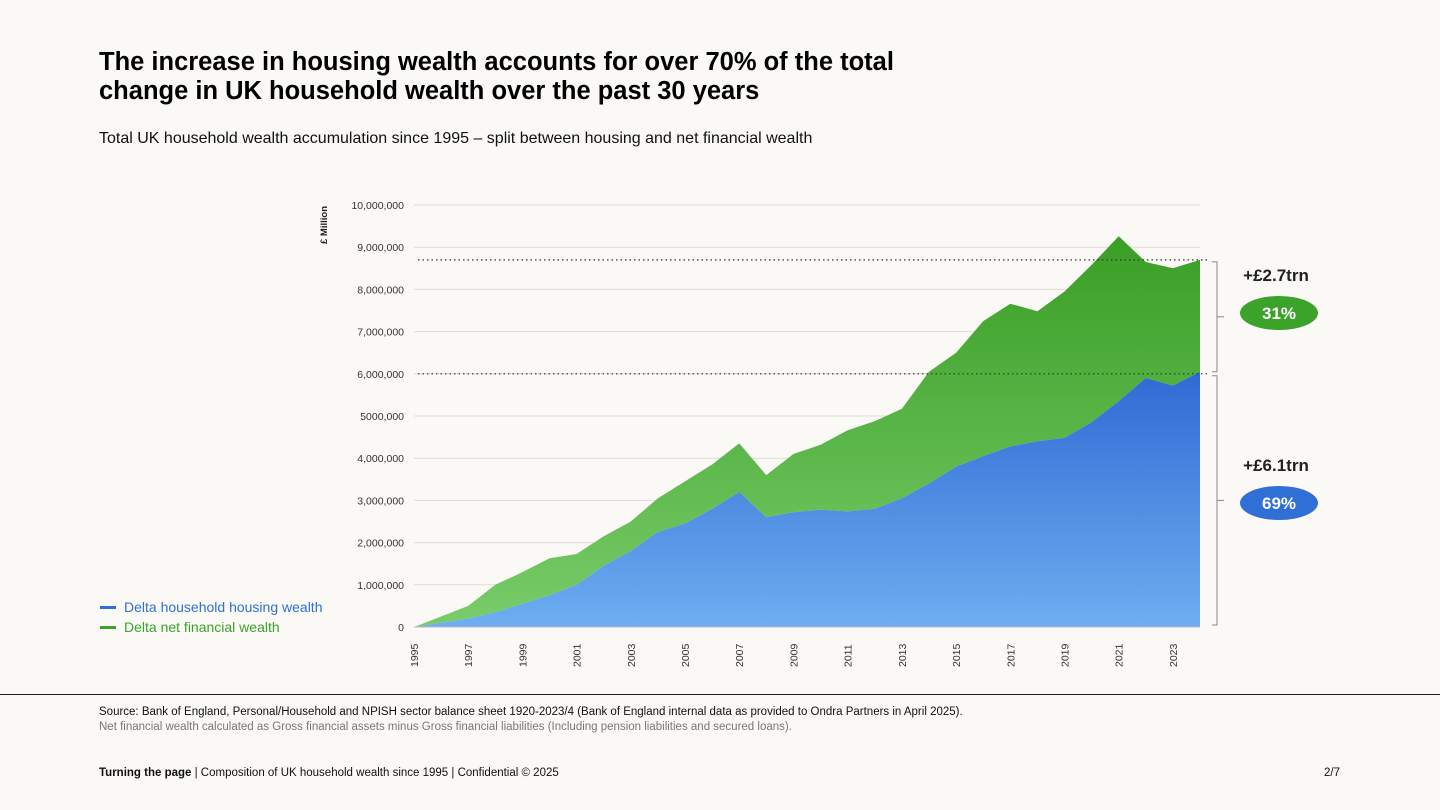  Describe the element at coordinates (380, 248) in the screenshot. I see `y-tick-label: 9,000,000` at that location.